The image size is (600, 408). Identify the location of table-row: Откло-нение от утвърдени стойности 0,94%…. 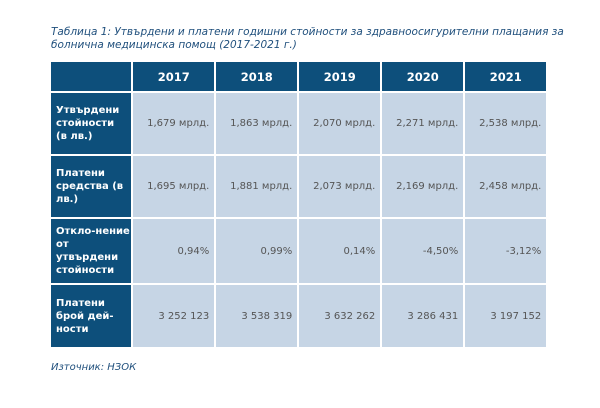
(299, 252).